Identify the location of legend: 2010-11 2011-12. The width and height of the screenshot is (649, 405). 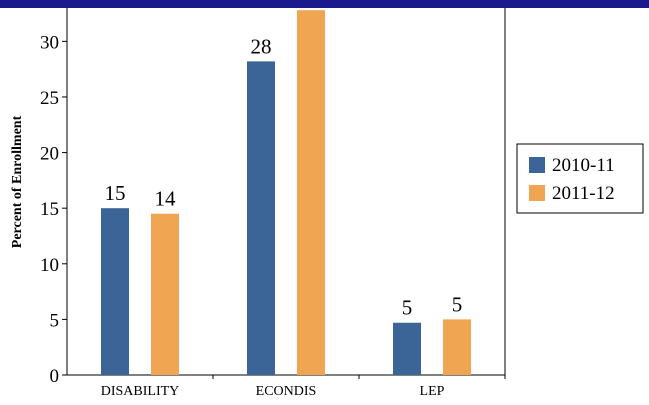
(580, 178).